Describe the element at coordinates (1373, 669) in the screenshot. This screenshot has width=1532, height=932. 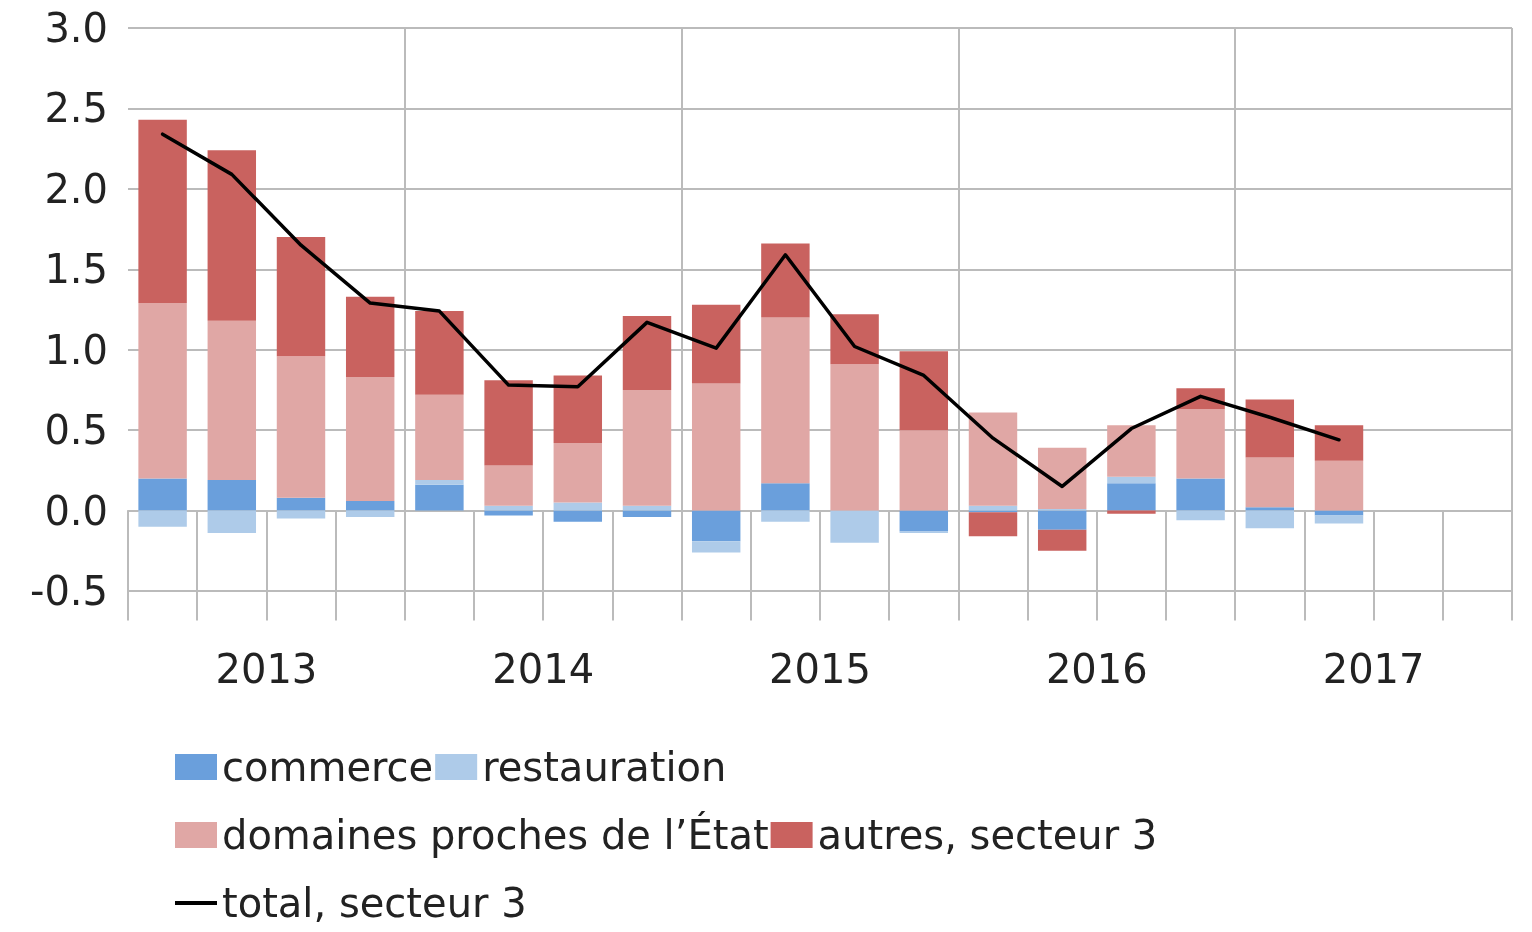
I see `text: 2017` at that location.